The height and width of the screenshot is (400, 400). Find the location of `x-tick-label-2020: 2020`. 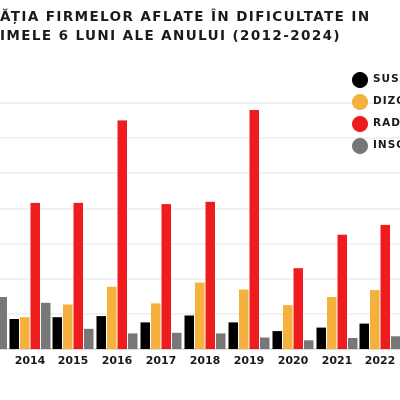

x-tick-label-2020: 2020 is located at coordinates (293, 360).